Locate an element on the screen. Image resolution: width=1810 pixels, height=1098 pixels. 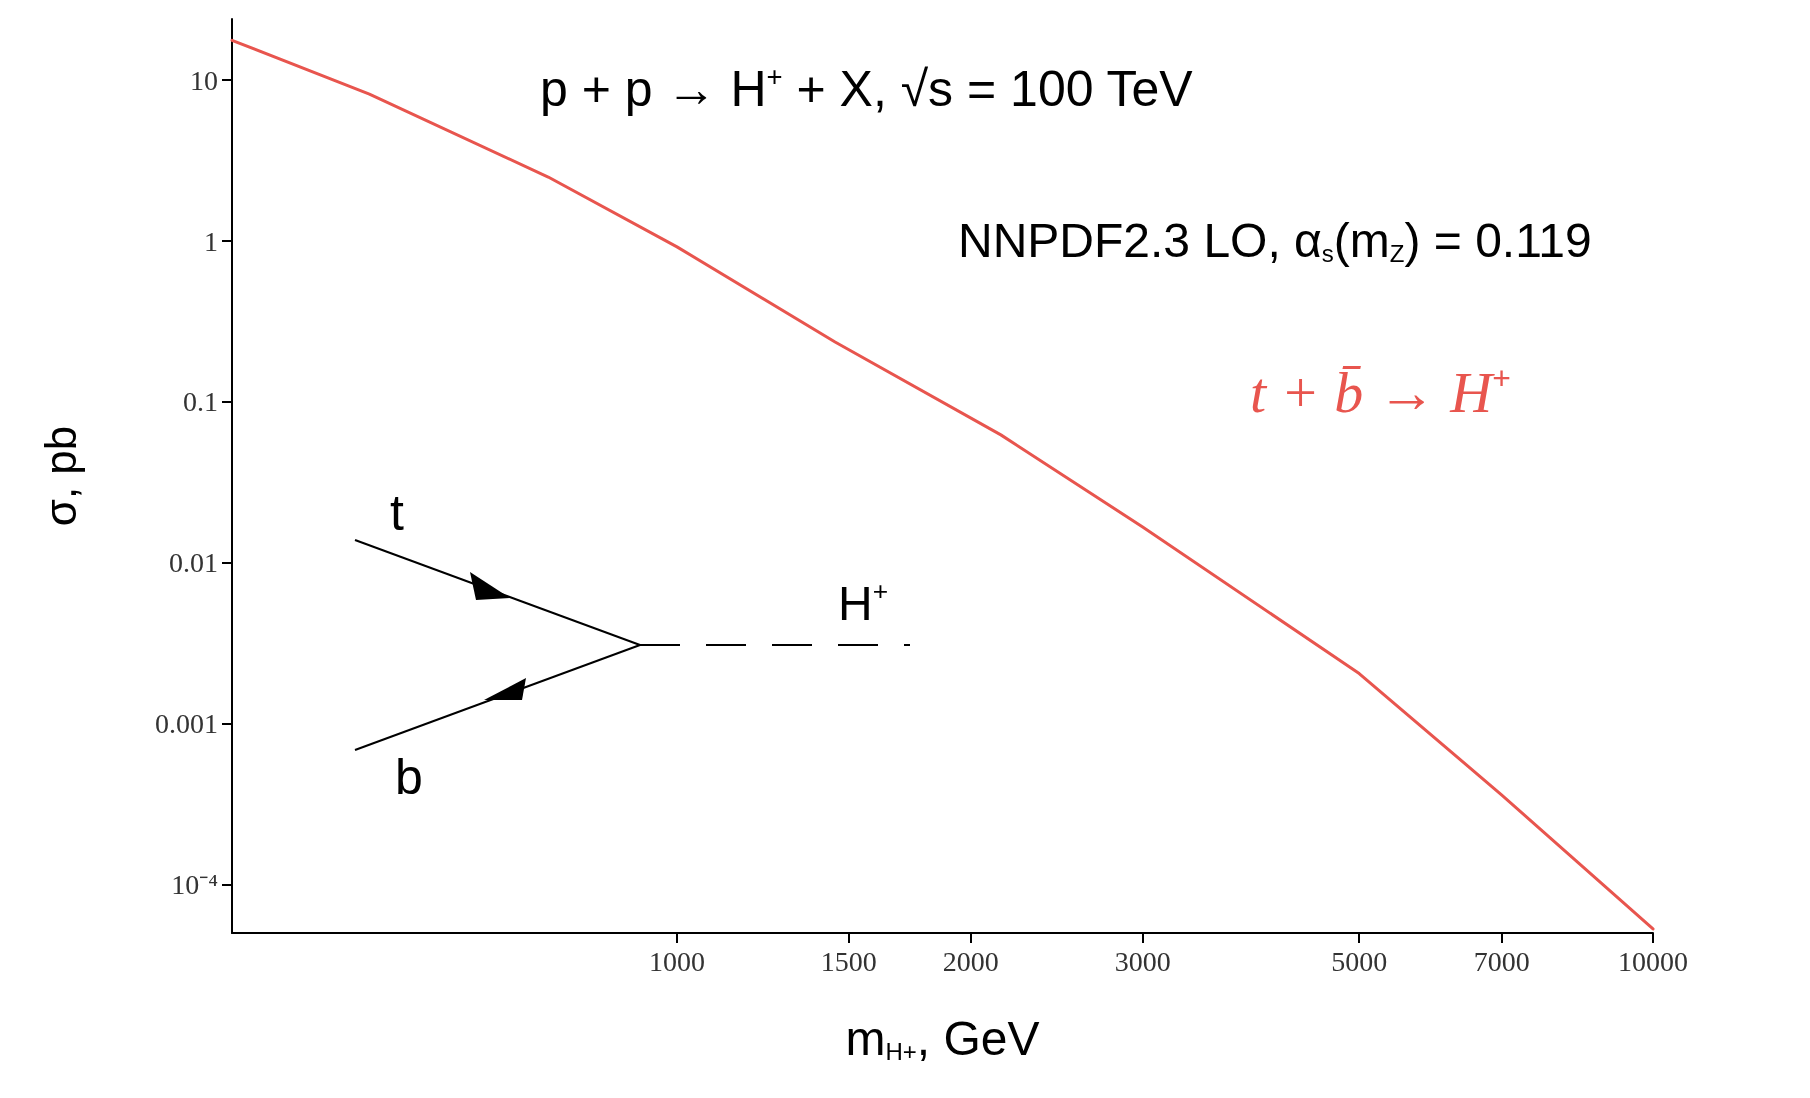
x-tick-label: 10000 is located at coordinates (1653, 961).